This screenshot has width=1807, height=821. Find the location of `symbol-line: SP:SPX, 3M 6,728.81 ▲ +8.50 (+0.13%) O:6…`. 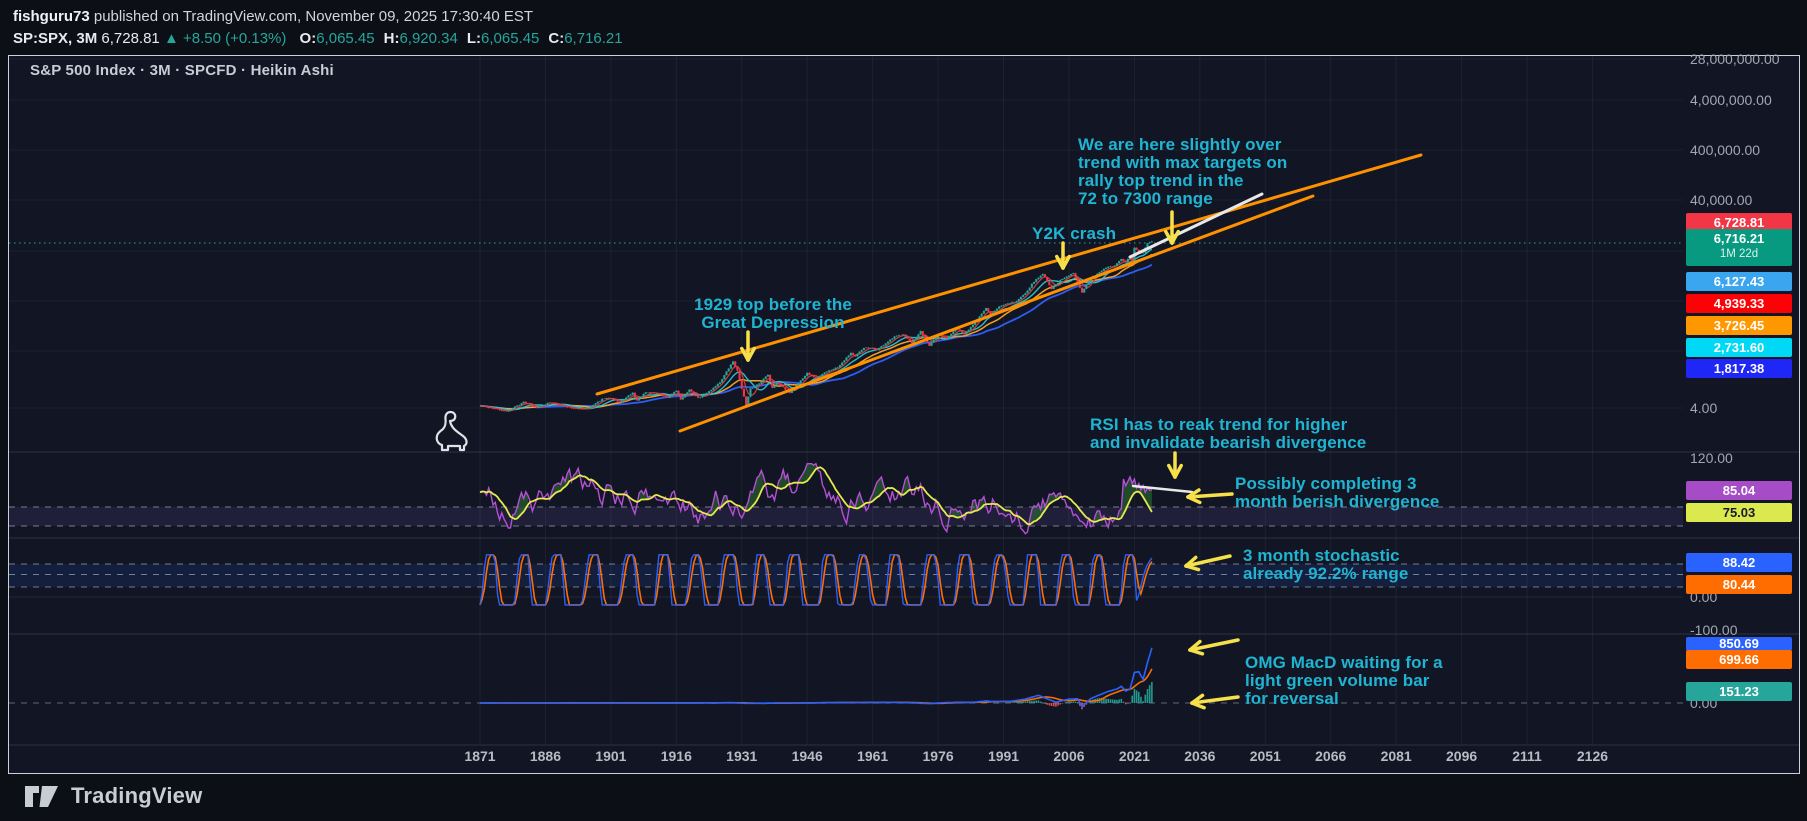

symbol-line: SP:SPX, 3M 6,728.81 ▲ +8.50 (+0.13%) O:6… is located at coordinates (318, 38).